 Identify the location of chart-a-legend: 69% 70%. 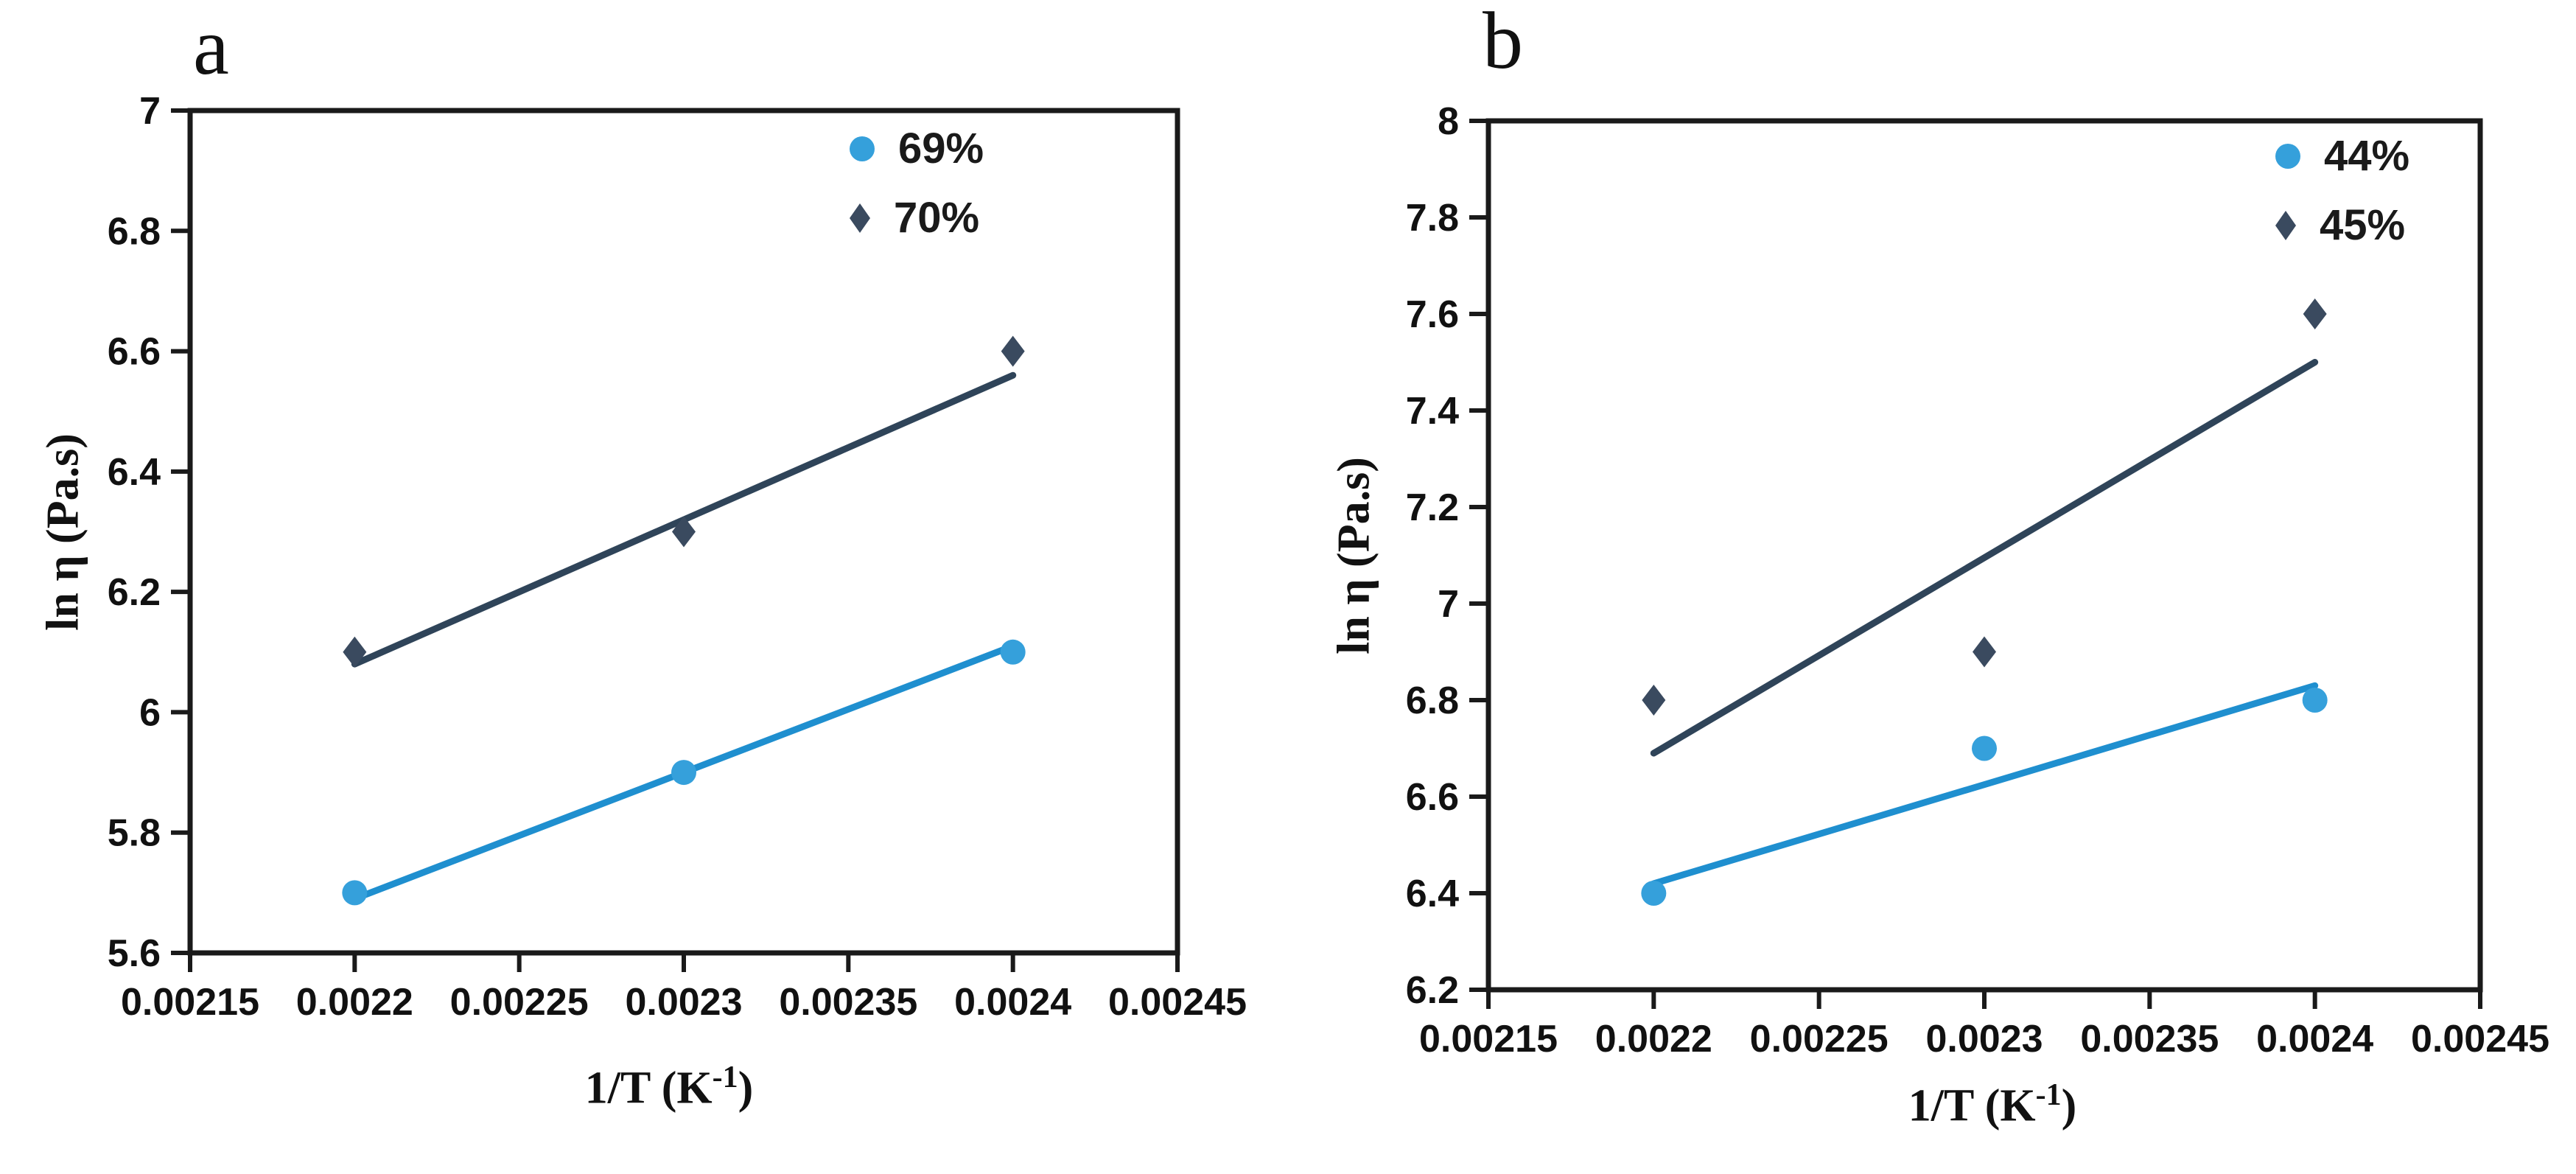
(917, 193).